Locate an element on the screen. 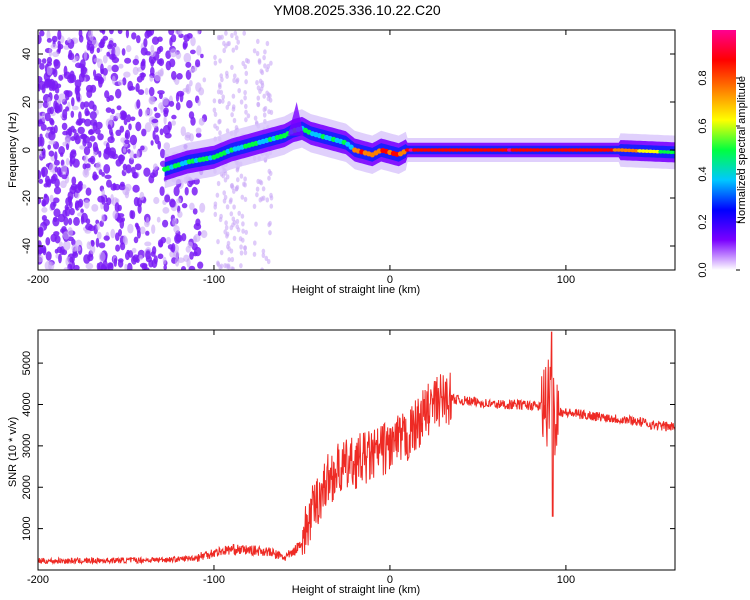  snr-y-tick-label: 3000 is located at coordinates (27, 446).